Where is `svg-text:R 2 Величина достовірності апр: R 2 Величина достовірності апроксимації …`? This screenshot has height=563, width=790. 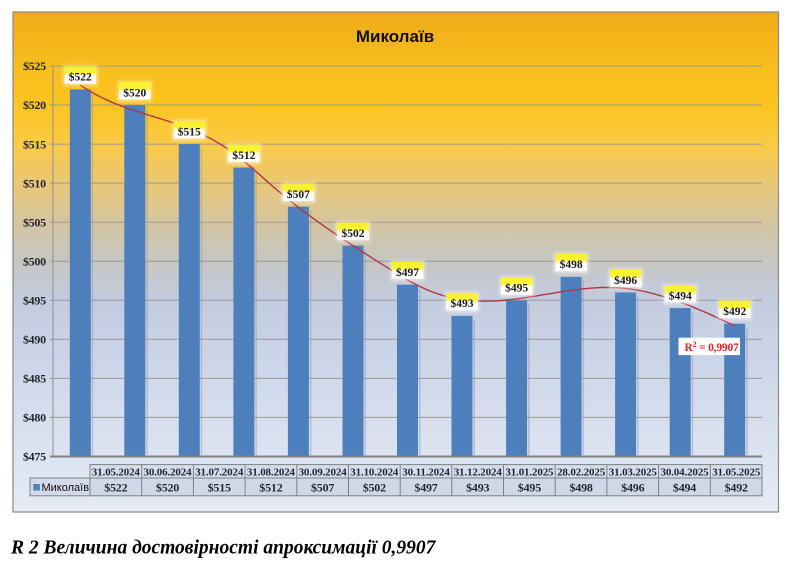
svg-text:R 2 Величина достовірності апр: R 2 Величина достовірності апроксимації … is located at coordinates (223, 547).